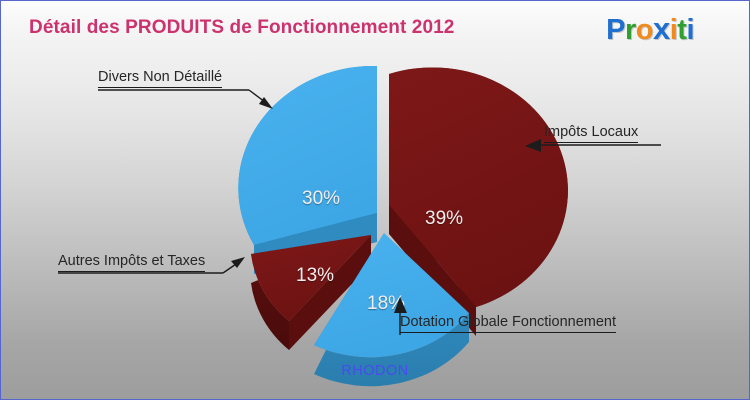  Describe the element at coordinates (311, 292) in the screenshot. I see `slice-autres-impots-et-taxes` at that location.